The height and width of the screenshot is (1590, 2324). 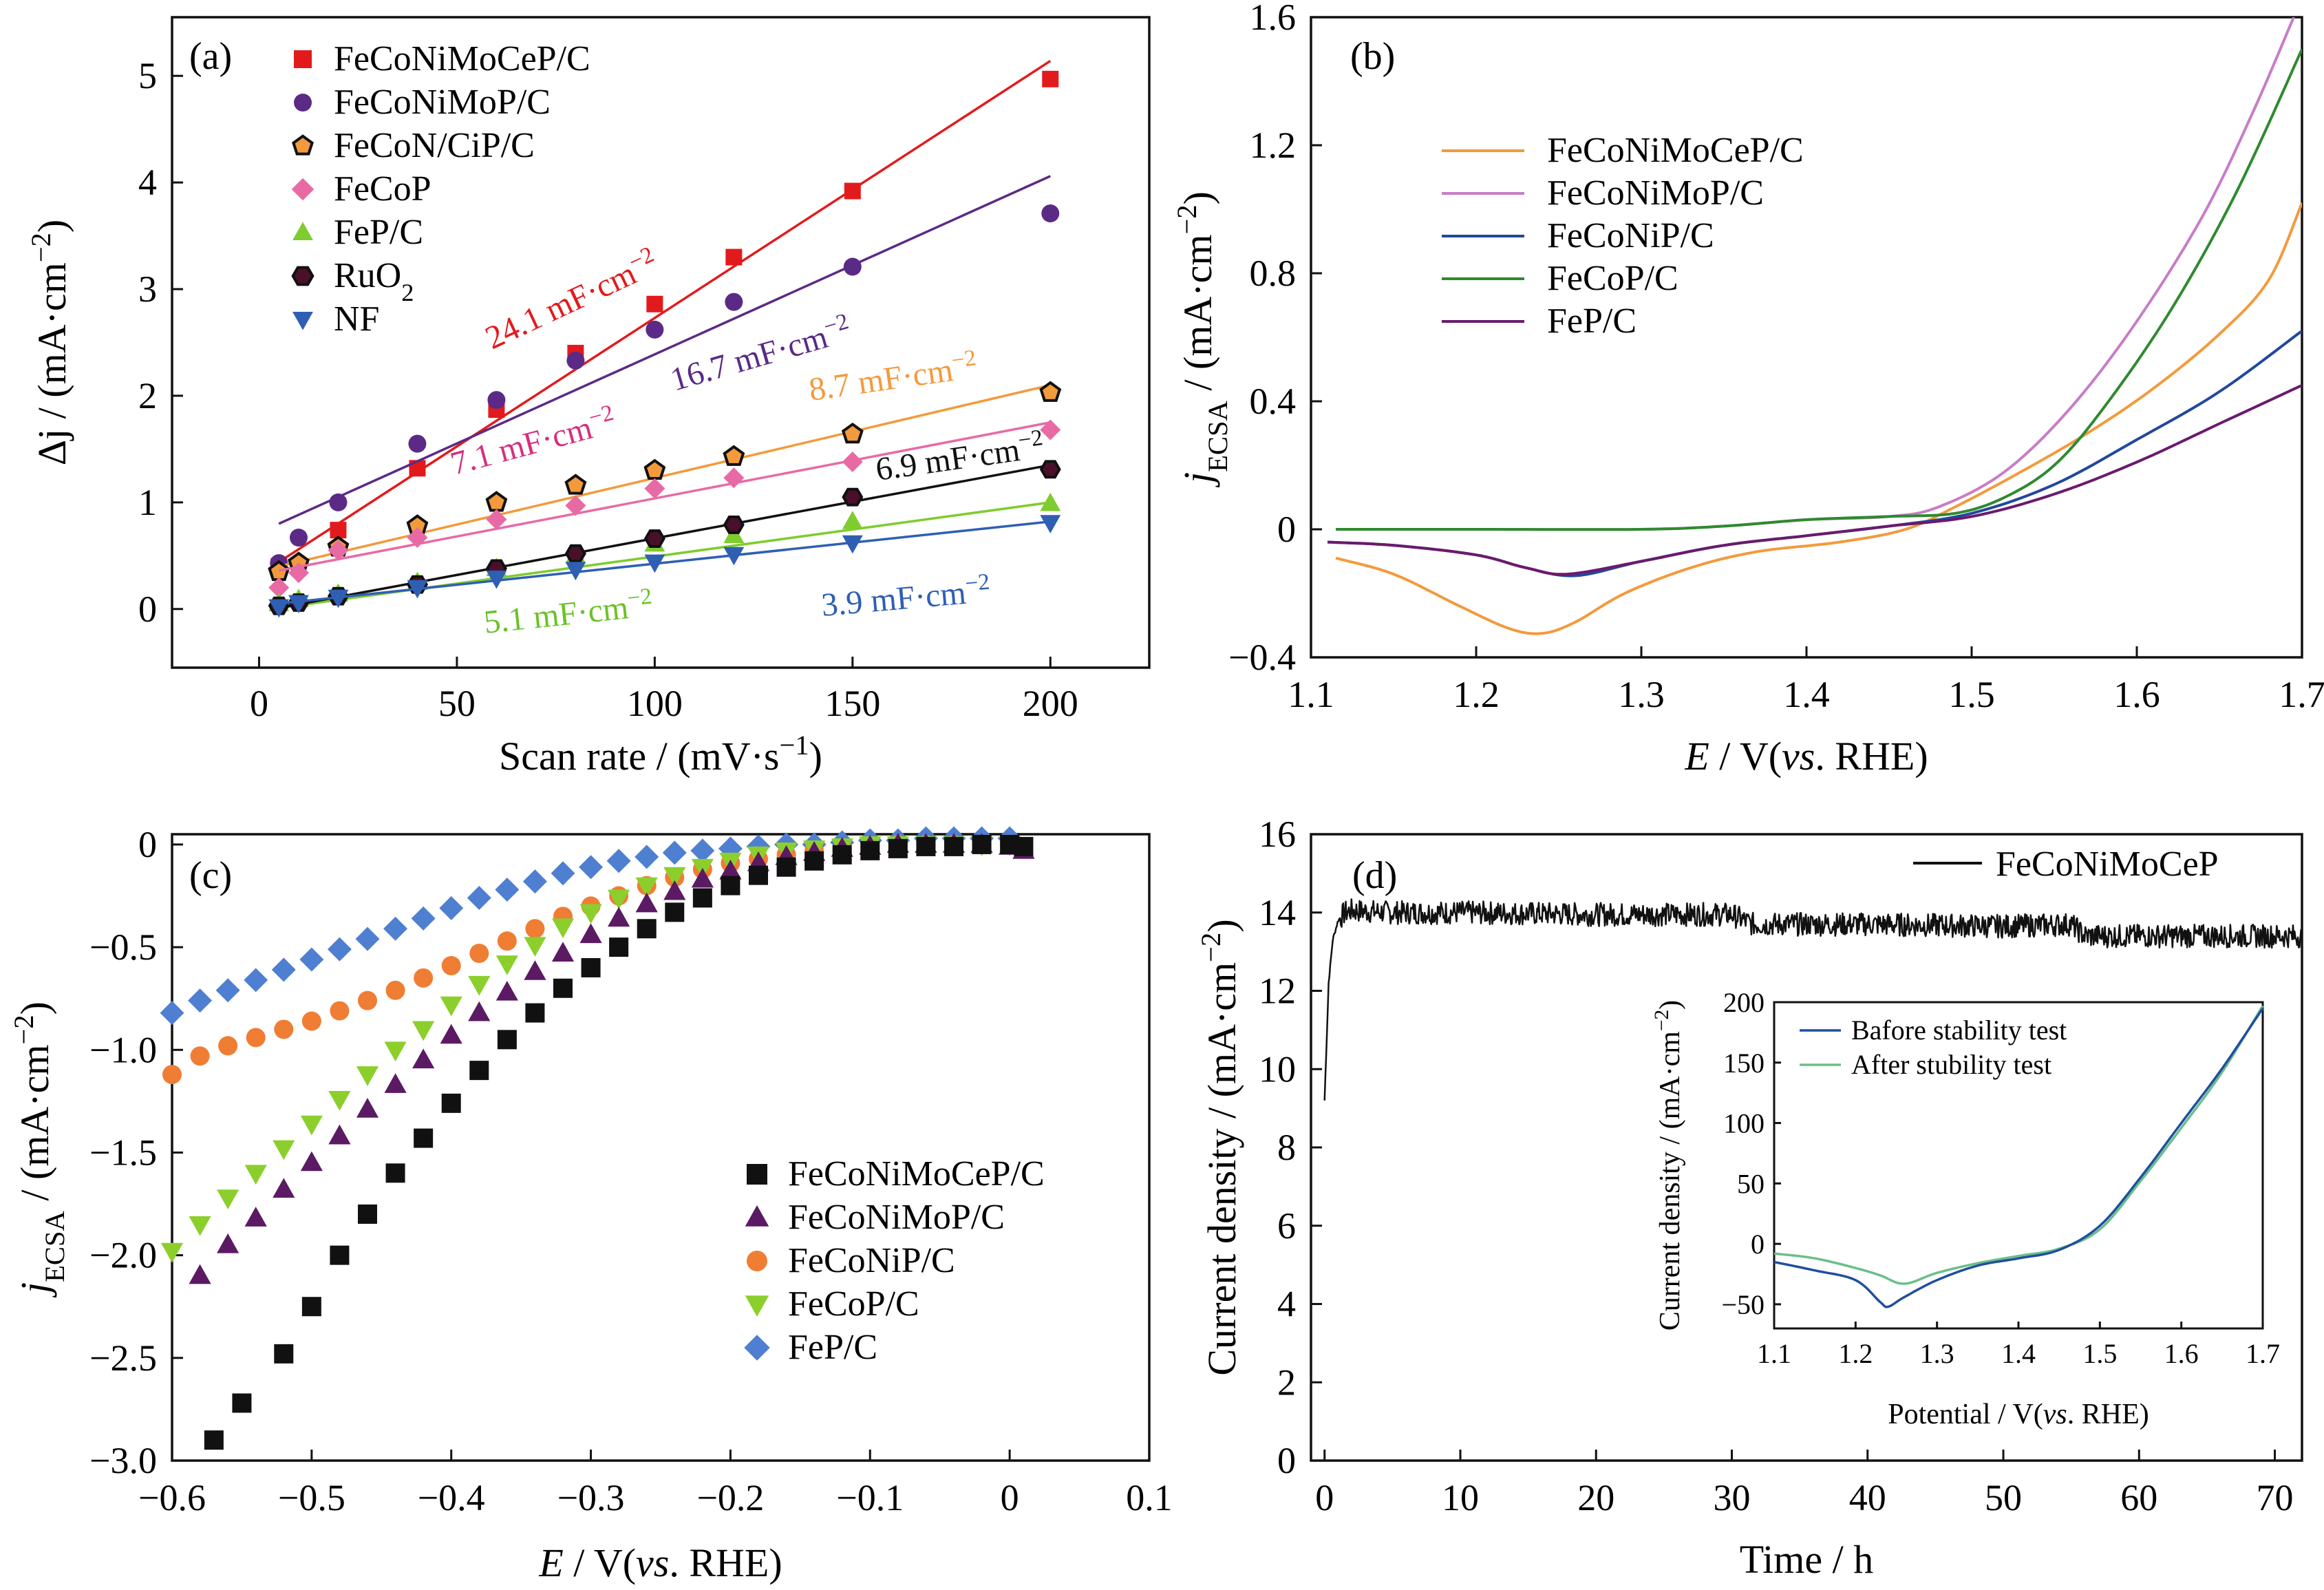 What do you see at coordinates (1273, 273) in the screenshot?
I see `y-tick-label: 0.8` at bounding box center [1273, 273].